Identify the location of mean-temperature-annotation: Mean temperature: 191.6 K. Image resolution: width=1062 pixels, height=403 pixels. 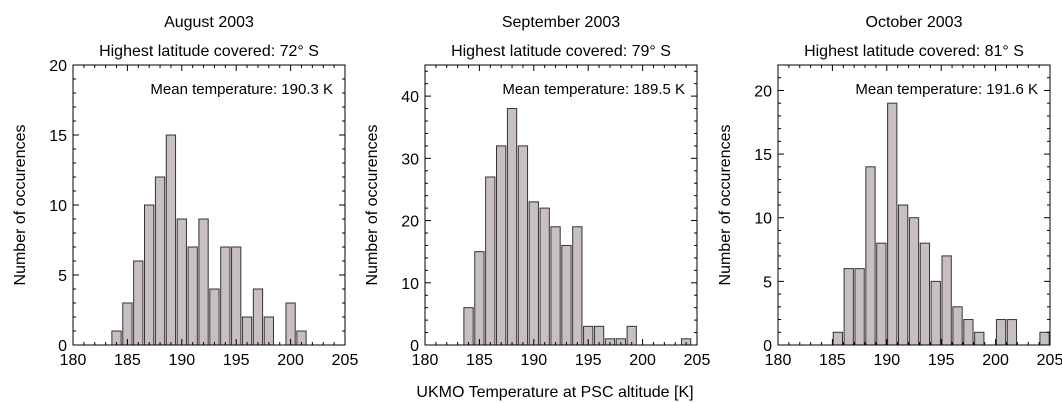
(946, 89).